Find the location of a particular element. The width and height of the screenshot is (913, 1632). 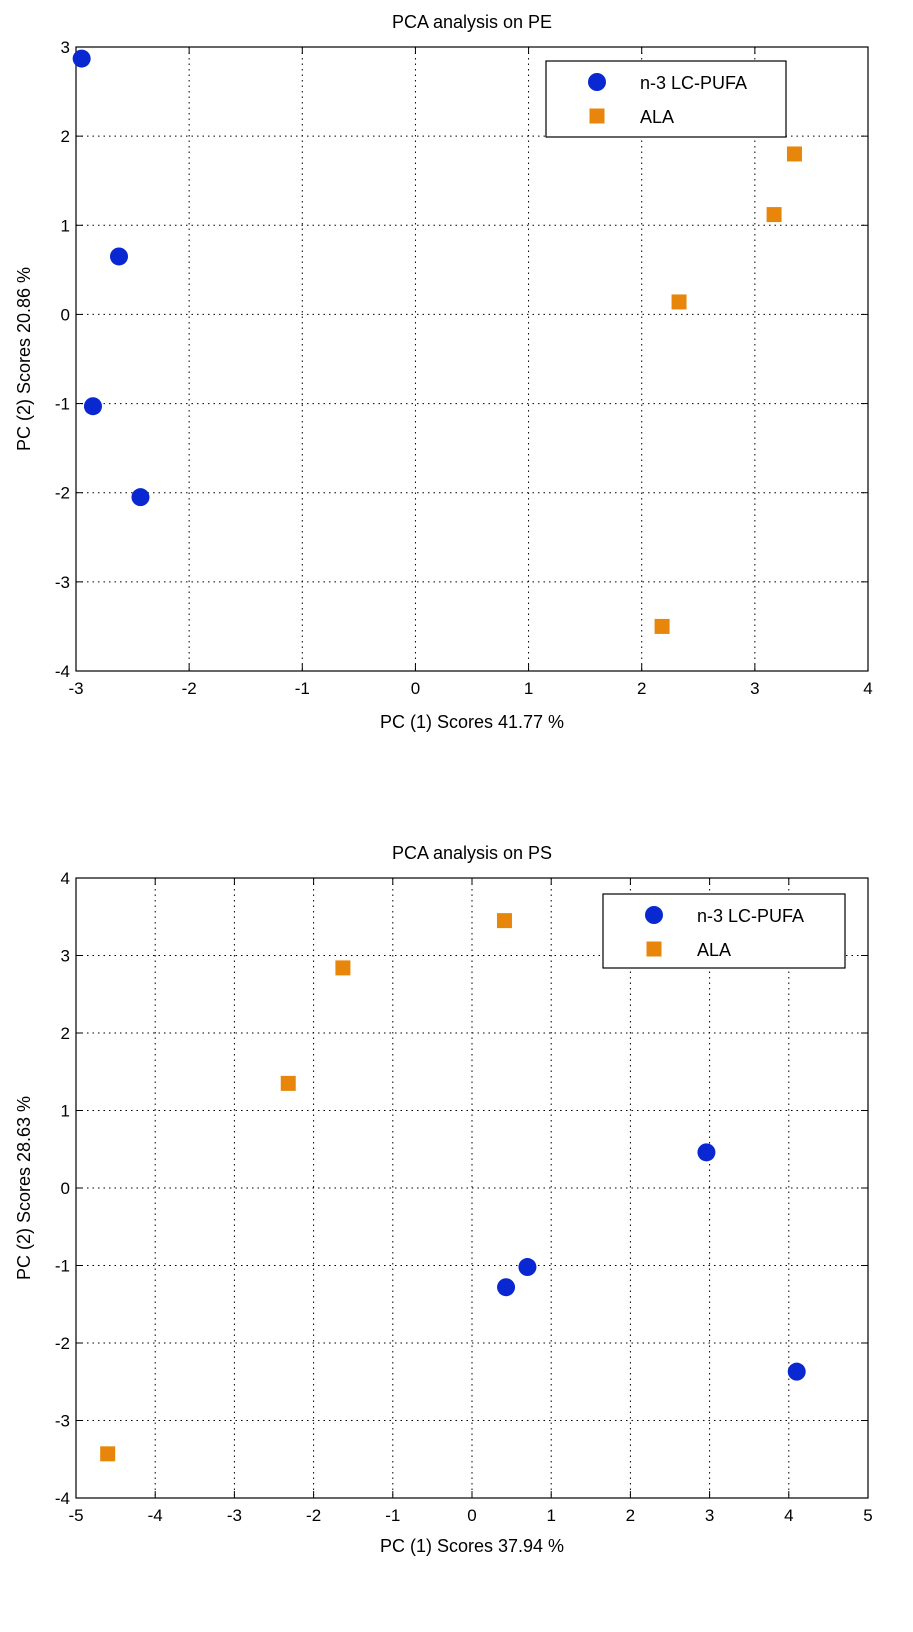

x-tick-label: -5 is located at coordinates (75, 1515).